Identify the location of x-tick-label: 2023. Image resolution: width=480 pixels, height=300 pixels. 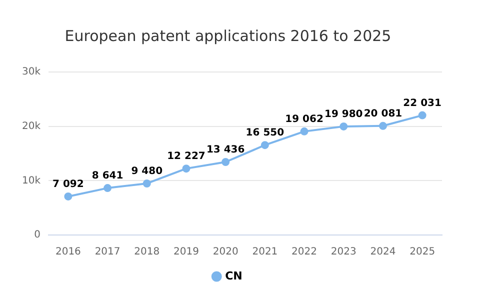
(343, 252).